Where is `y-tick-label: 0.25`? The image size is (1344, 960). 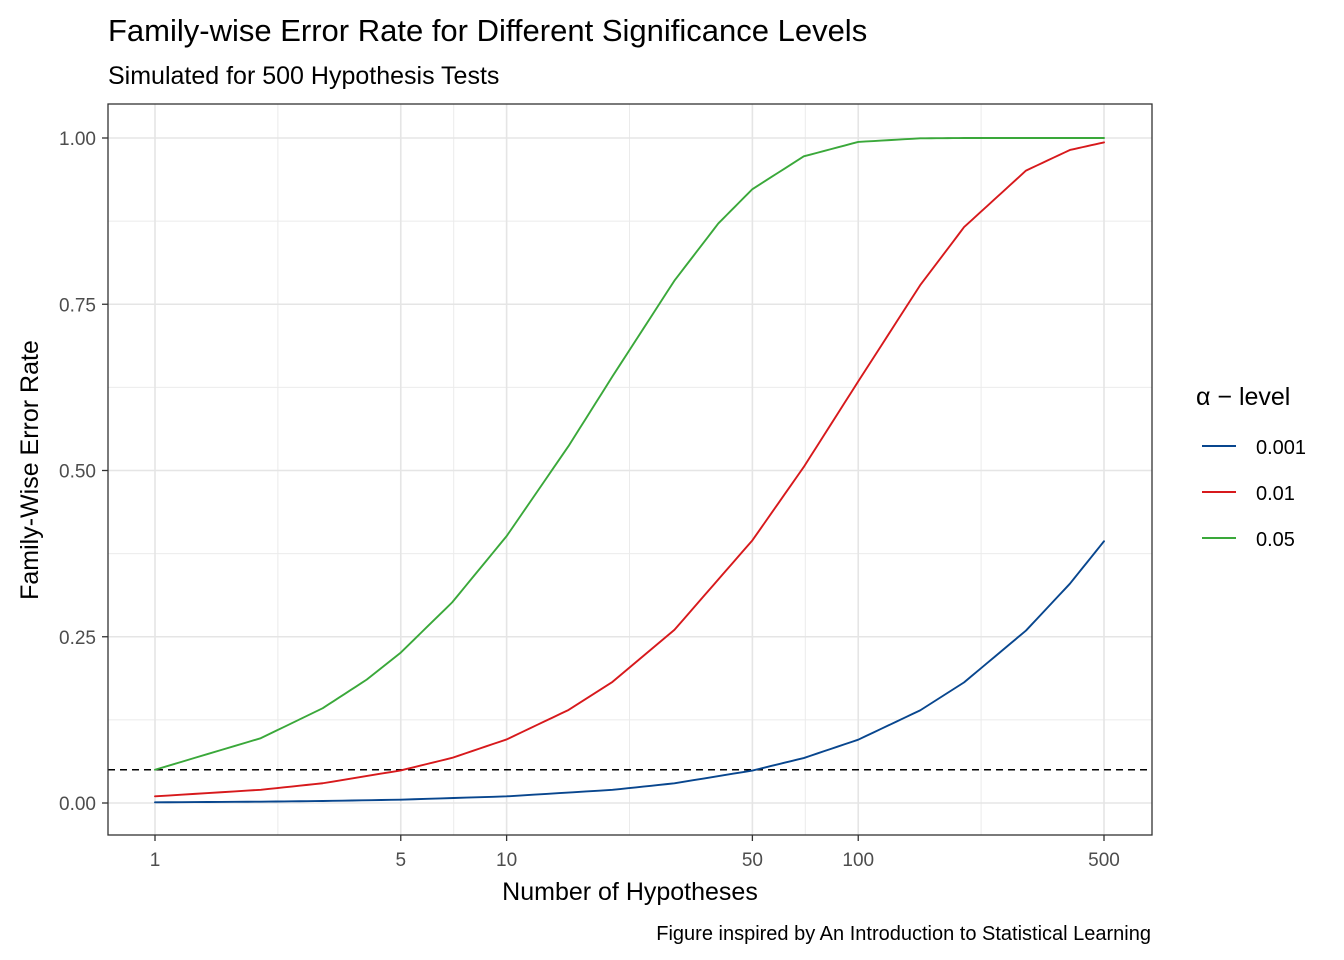
y-tick-label: 0.25 is located at coordinates (77, 638).